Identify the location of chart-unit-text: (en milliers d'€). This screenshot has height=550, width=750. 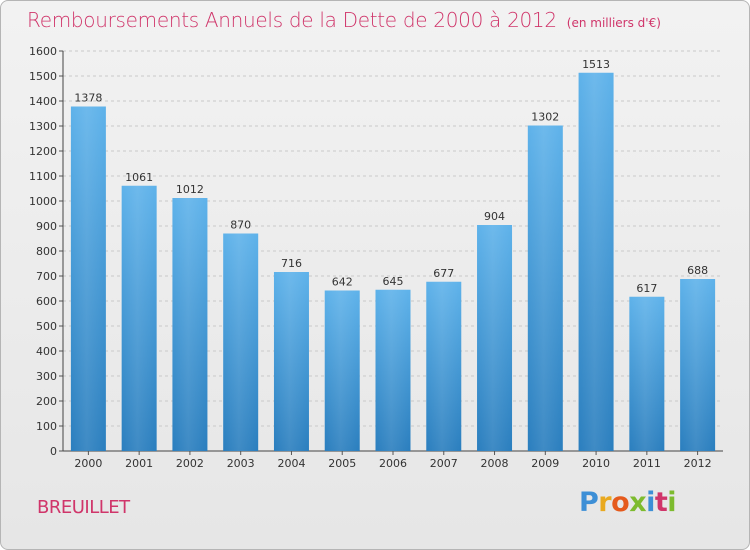
(613, 23).